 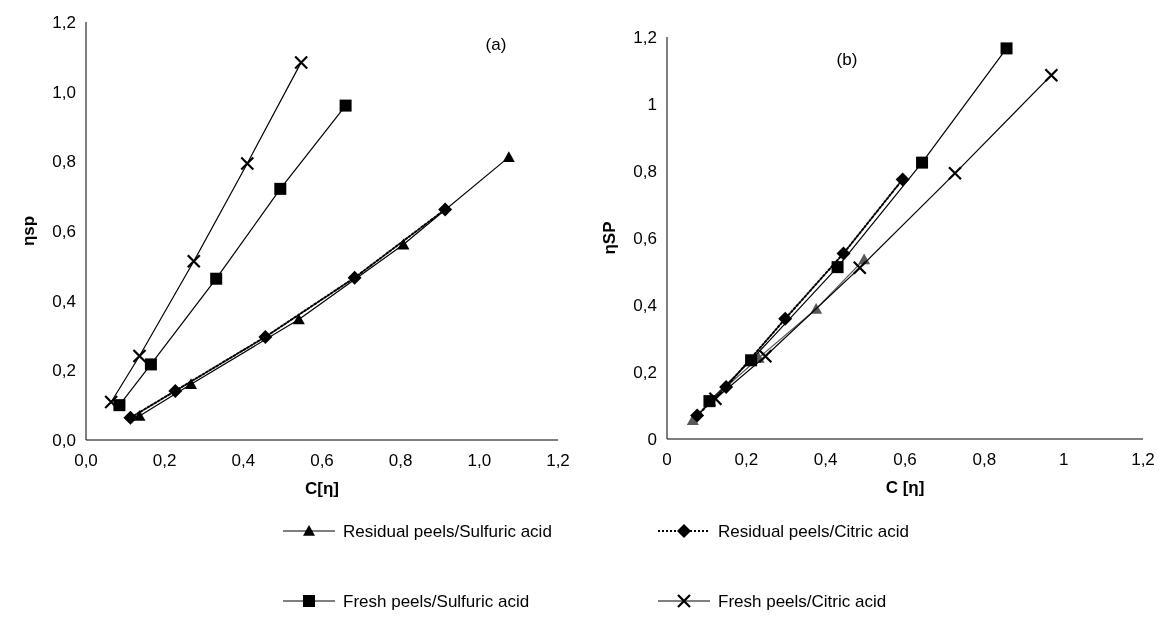 I want to click on x-tick-label: 1, so click(x=1063, y=459).